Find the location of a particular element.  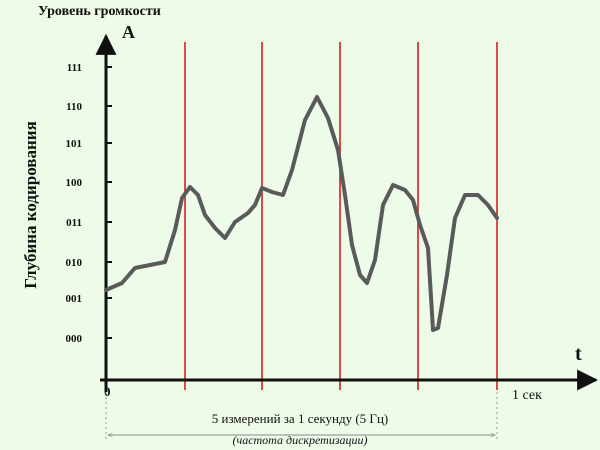

level-label: 001 is located at coordinates (74, 299).